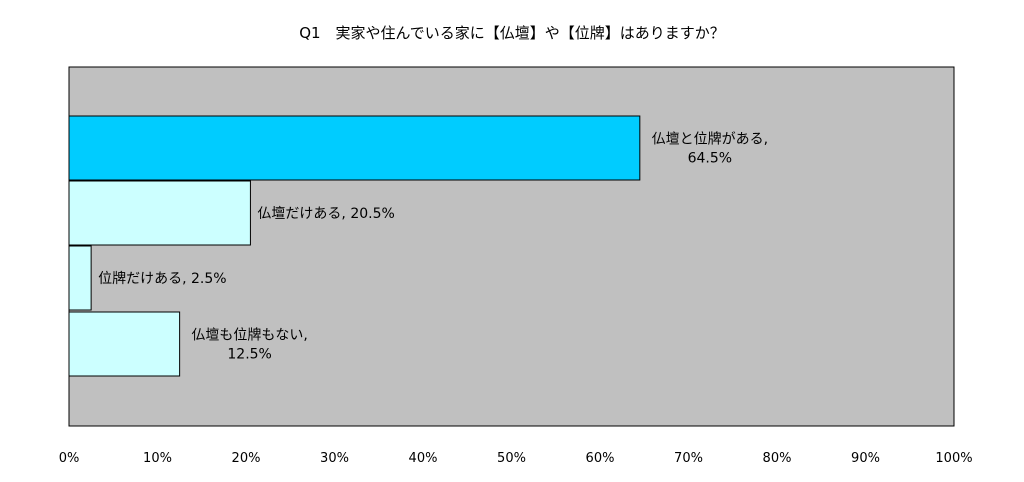  Describe the element at coordinates (600, 458) in the screenshot. I see `x-tick-label: 60%` at that location.